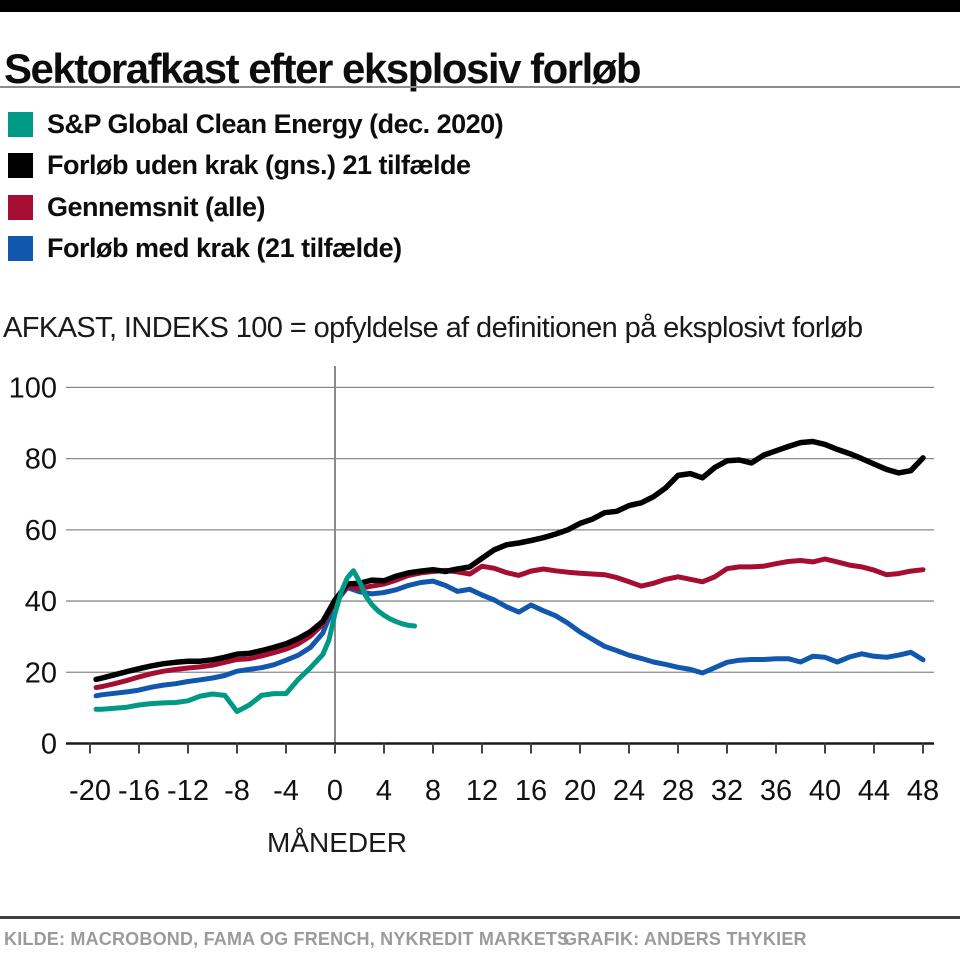 The width and height of the screenshot is (960, 962). Describe the element at coordinates (480, 917) in the screenshot. I see `footer-divider` at that location.